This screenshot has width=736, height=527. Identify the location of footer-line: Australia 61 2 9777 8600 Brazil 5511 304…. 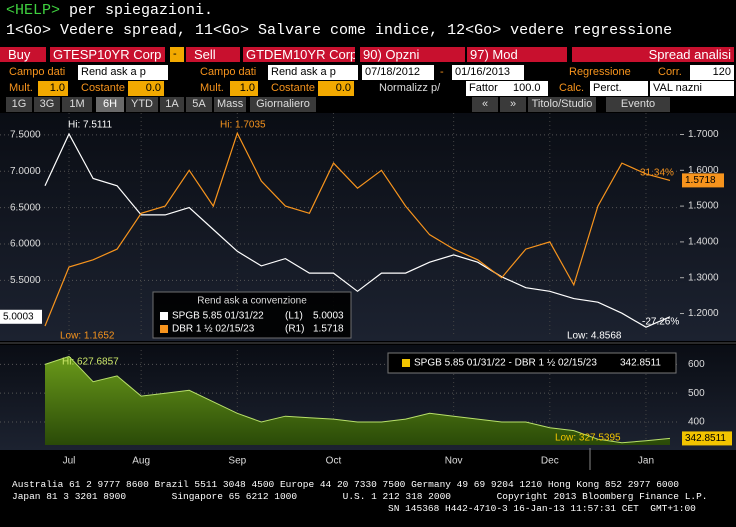
(346, 484).